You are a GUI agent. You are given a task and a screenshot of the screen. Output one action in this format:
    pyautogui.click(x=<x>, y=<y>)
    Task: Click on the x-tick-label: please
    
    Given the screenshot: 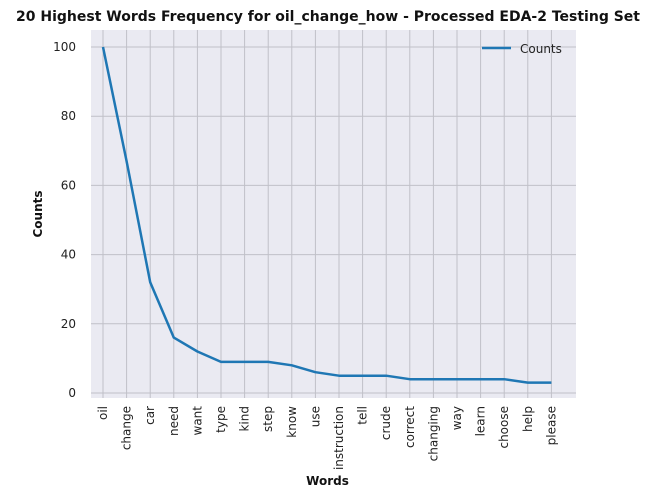 What is the action you would take?
    pyautogui.click(x=551, y=425)
    